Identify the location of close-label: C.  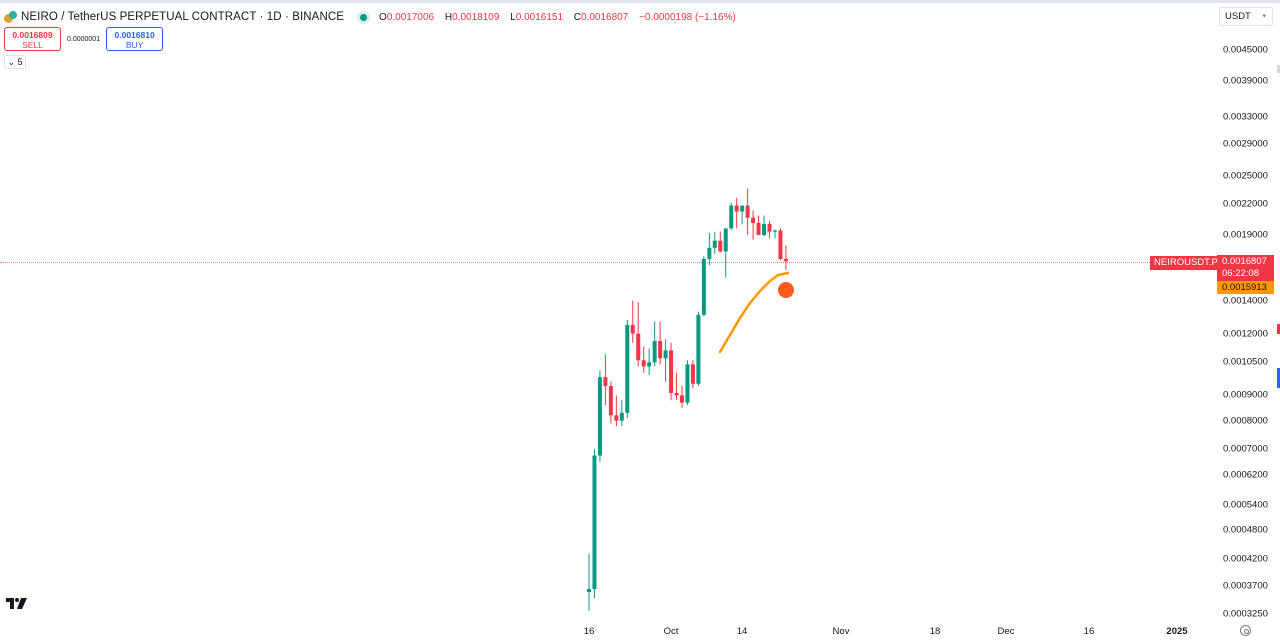
(577, 17).